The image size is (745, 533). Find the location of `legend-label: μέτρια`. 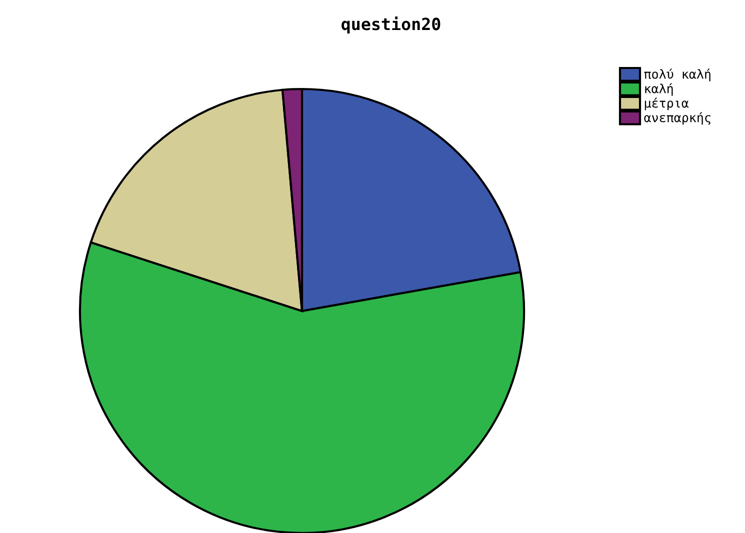

legend-label: μέτρια is located at coordinates (666, 104).